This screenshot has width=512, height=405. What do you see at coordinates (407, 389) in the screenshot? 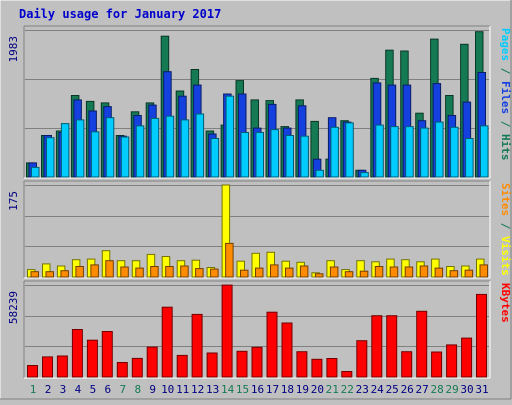
I see `x-tick-label-day-26: 26` at bounding box center [407, 389].